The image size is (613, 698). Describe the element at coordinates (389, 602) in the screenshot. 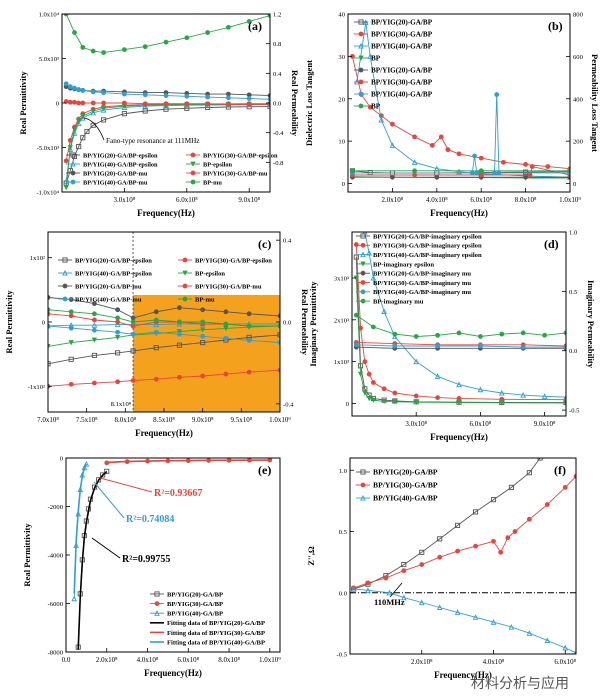

I see `frequency-annotation-text: 110MHz` at that location.